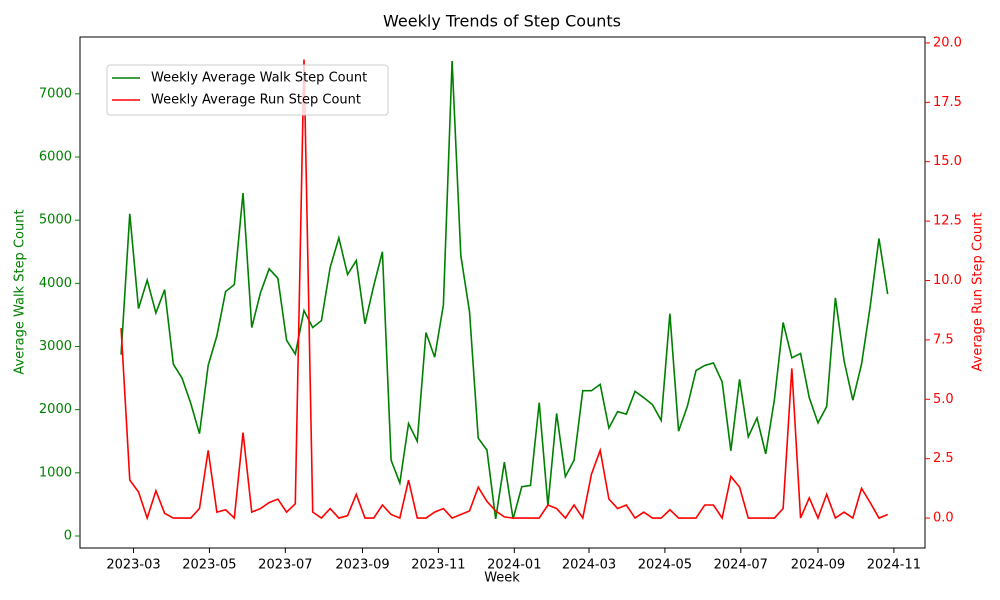  What do you see at coordinates (55, 346) in the screenshot?
I see `y-tick-label: 3000` at bounding box center [55, 346].